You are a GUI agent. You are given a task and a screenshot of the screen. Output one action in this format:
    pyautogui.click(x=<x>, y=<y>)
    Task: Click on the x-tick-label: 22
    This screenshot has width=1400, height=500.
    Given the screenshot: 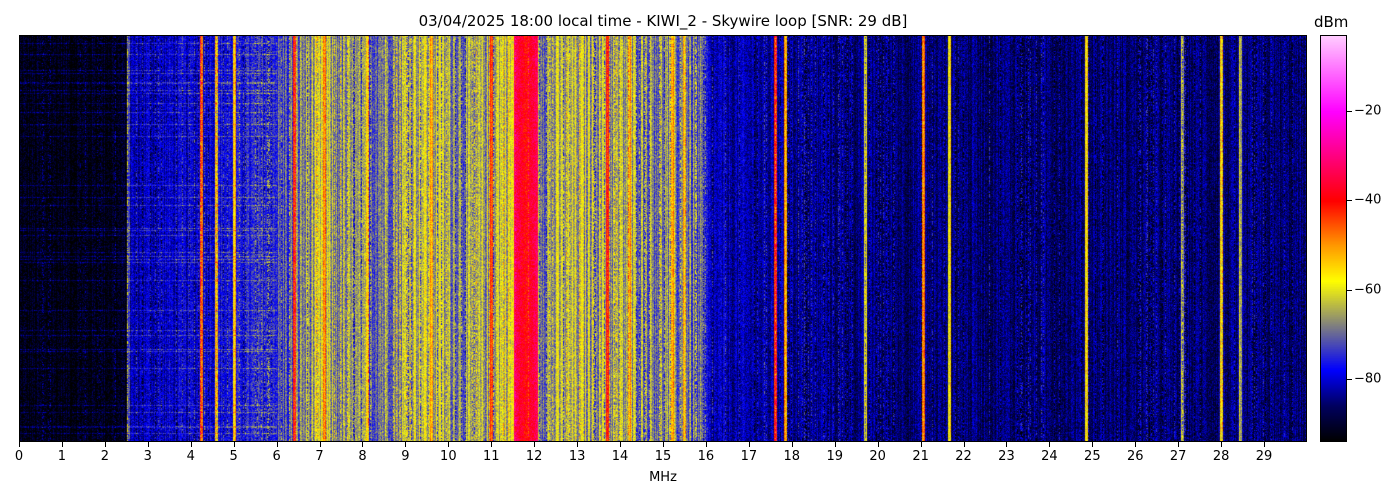 What is the action you would take?
    pyautogui.click(x=963, y=456)
    